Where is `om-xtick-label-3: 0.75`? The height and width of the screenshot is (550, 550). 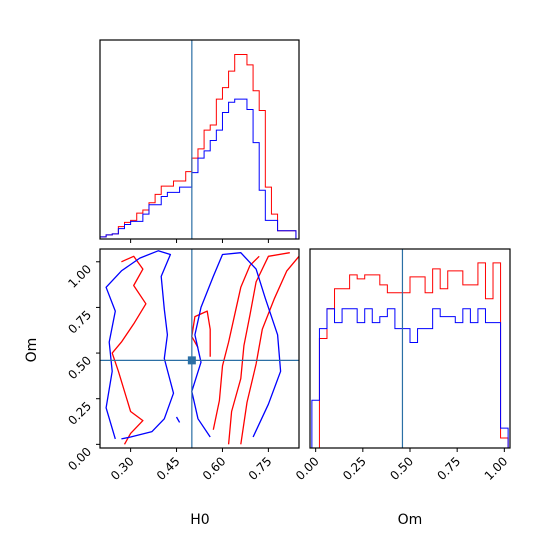
om-xtick-label-3: 0.75 is located at coordinates (448, 468).